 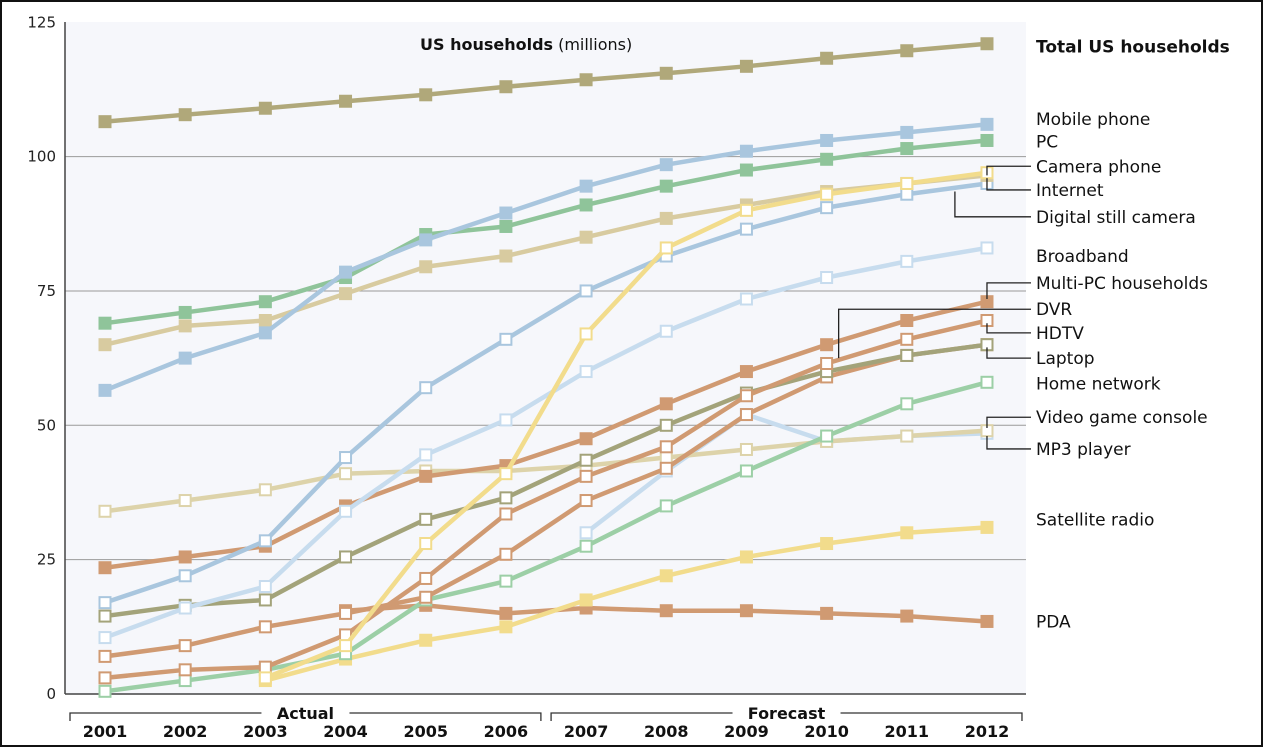 I want to click on y-tick-label: 50, so click(x=46, y=425).